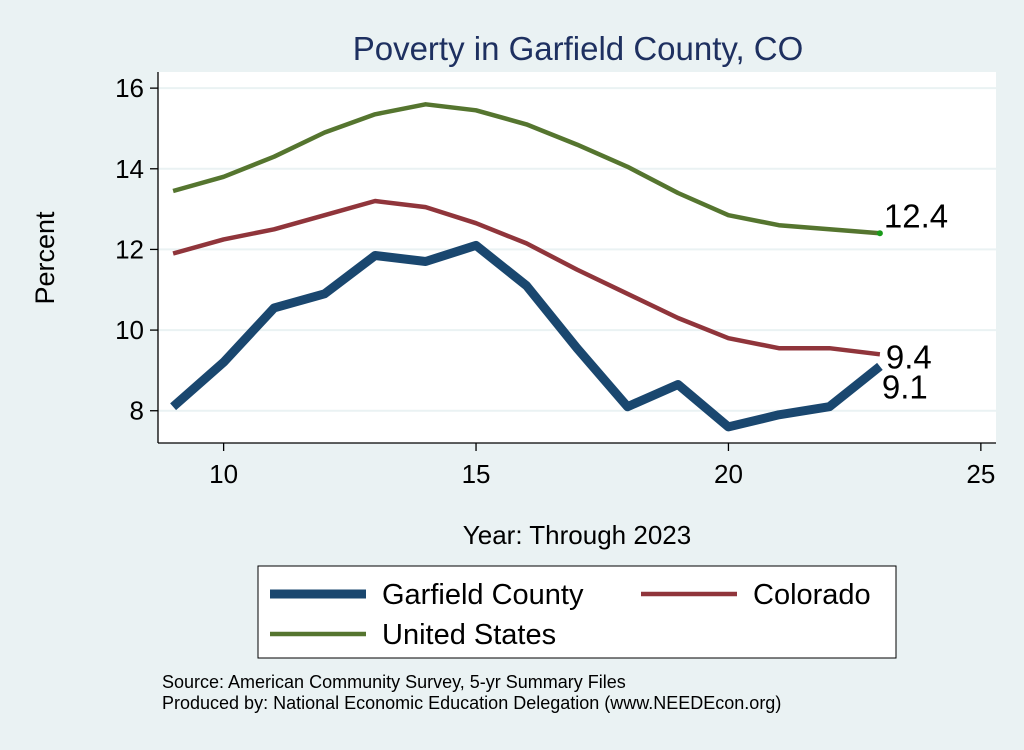 The width and height of the screenshot is (1024, 750). What do you see at coordinates (912, 301) in the screenshot?
I see `end-labels: 9.19.4 12.4` at bounding box center [912, 301].